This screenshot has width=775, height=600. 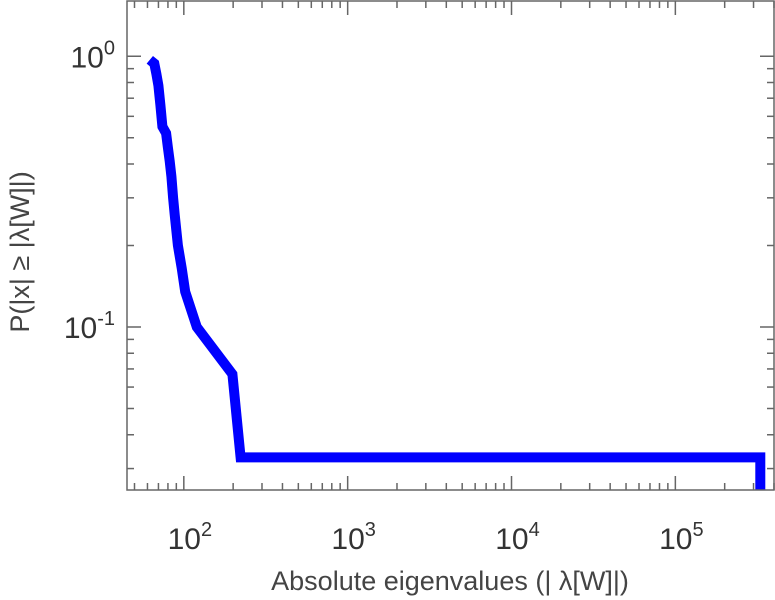 What do you see at coordinates (89, 326) in the screenshot?
I see `y-tick-label: 10⁻¹` at bounding box center [89, 326].